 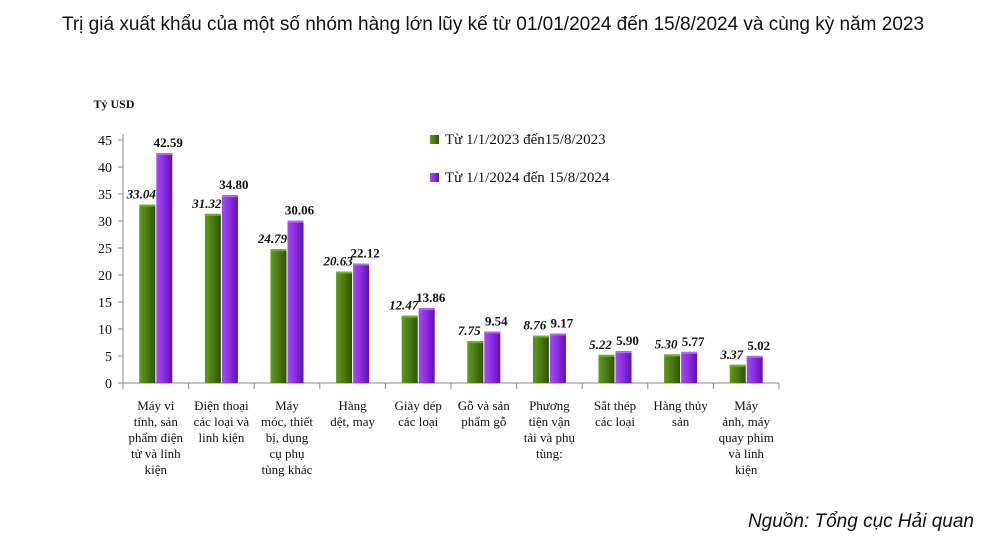 I want to click on category-label: tùng:, so click(x=549, y=453).